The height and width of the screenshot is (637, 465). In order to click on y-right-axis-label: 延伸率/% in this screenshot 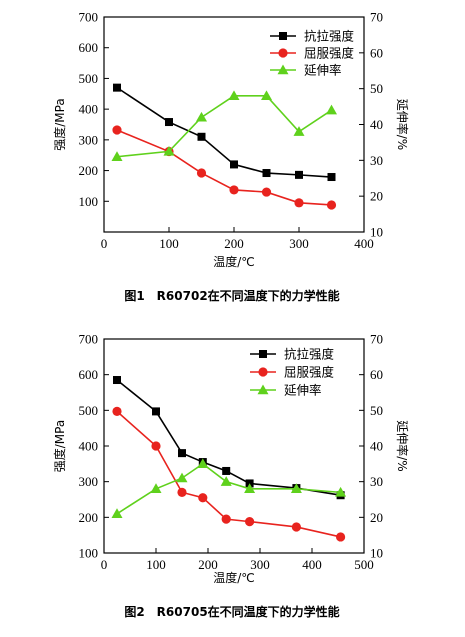, I will do `click(402, 124)`.